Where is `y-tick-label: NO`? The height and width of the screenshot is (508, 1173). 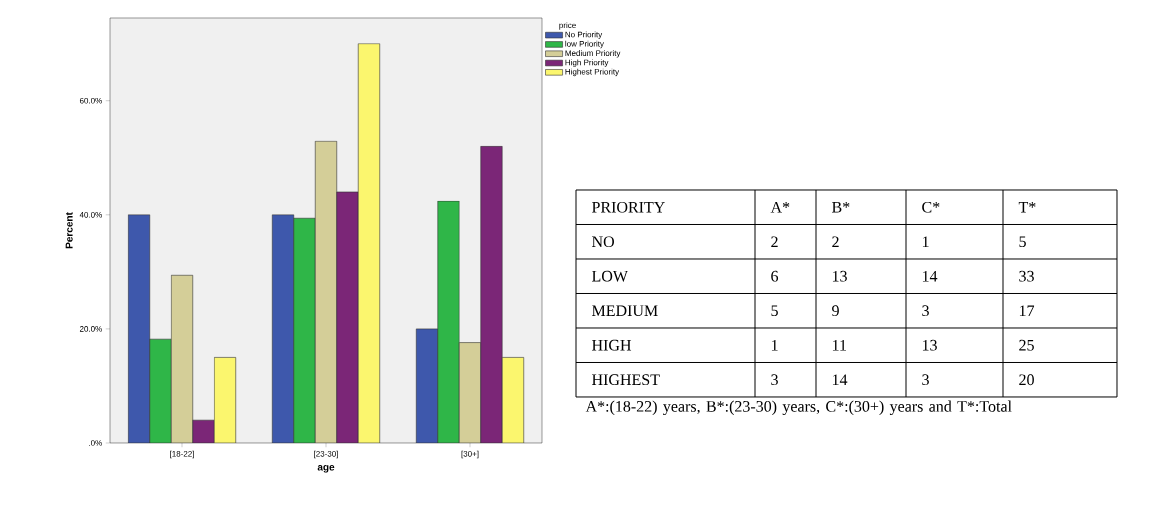 y-tick-label: NO is located at coordinates (602, 242).